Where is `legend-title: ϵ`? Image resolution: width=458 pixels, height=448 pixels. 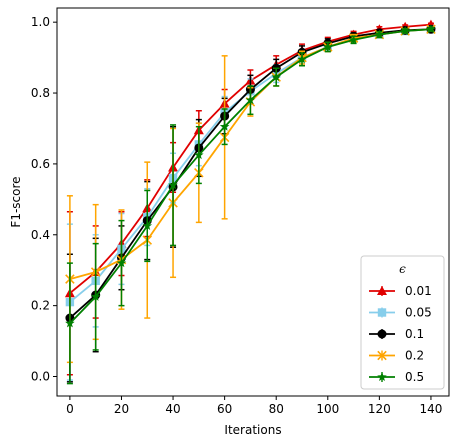 legend-title: ϵ is located at coordinates (402, 269).